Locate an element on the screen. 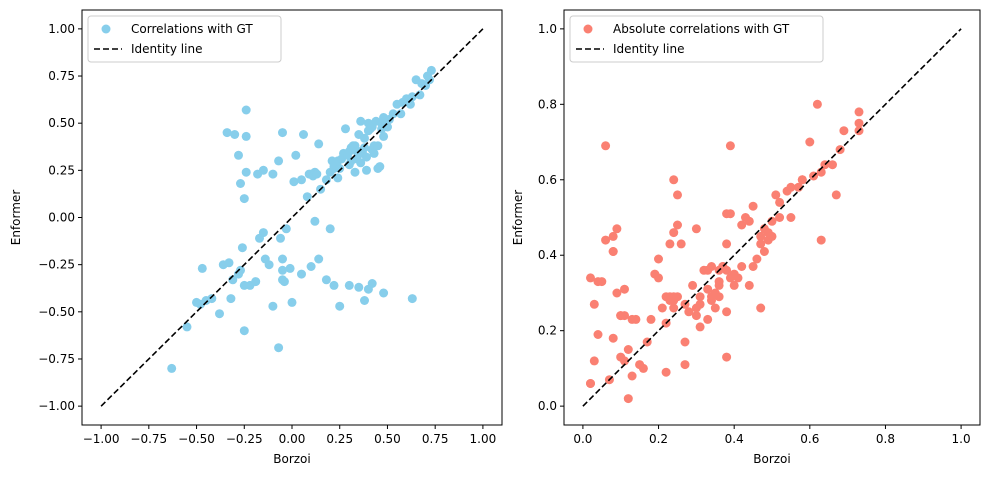  x-tick-label: 0.00 is located at coordinates (292, 439).